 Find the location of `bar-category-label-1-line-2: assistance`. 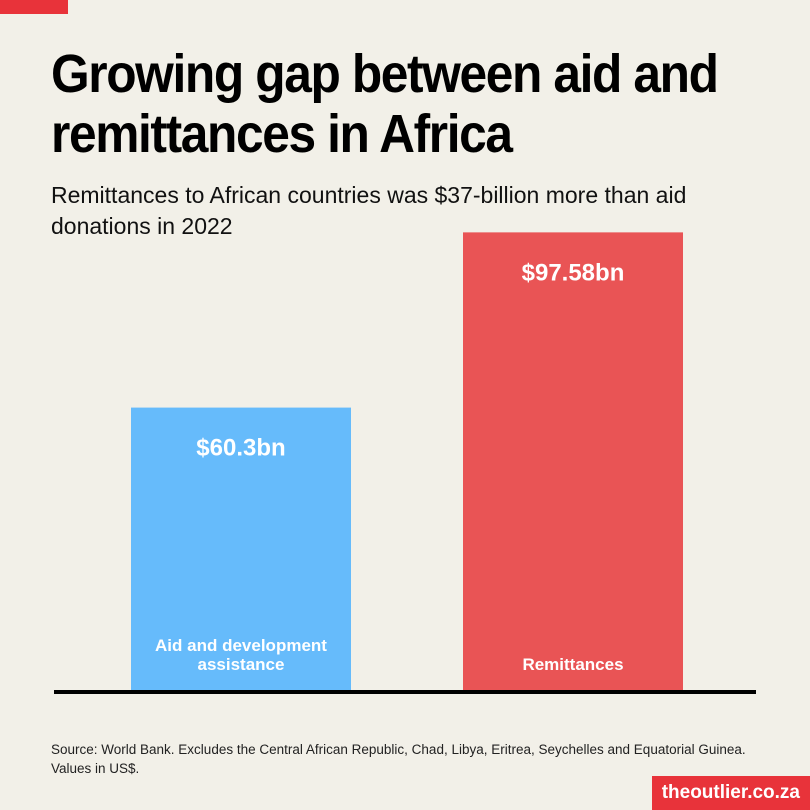

bar-category-label-1-line-2: assistance is located at coordinates (241, 664).